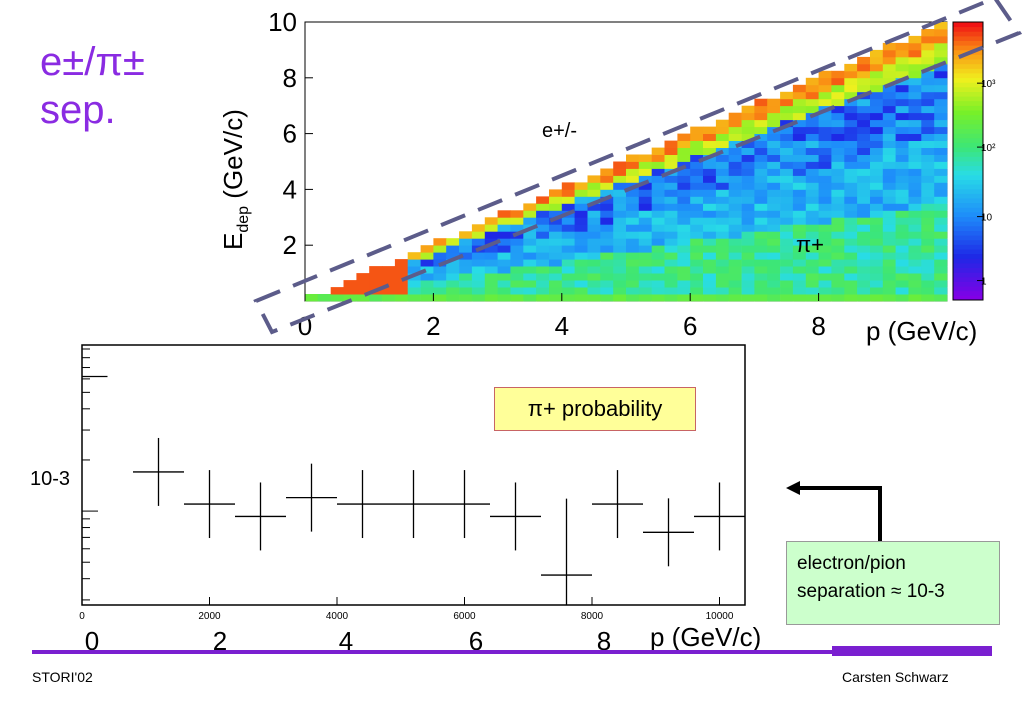 Image resolution: width=1023 pixels, height=708 pixels. Describe the element at coordinates (834, 511) in the screenshot. I see `callout-arrow` at that location.